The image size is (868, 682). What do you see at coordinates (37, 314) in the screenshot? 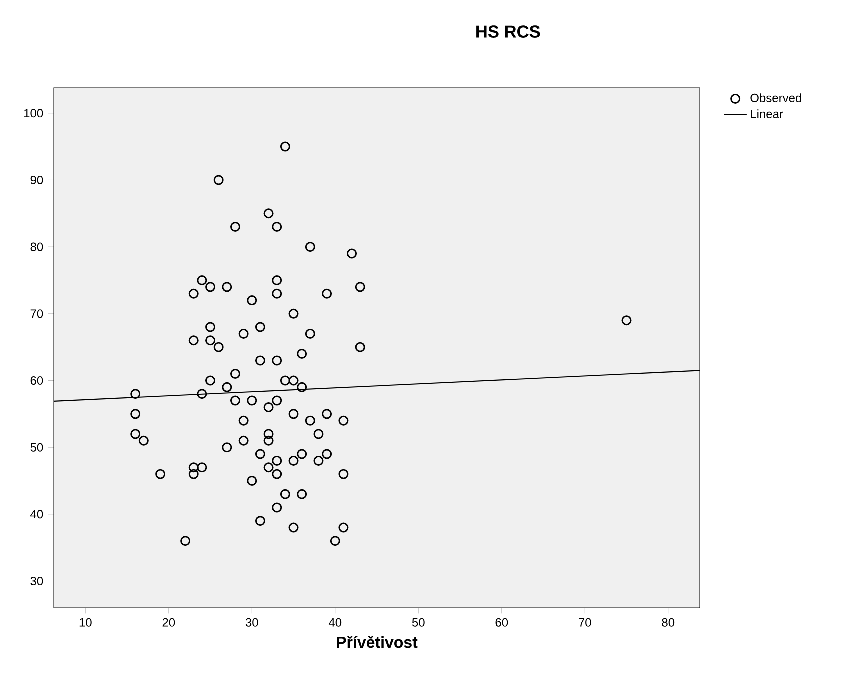
I see `y-tick-label: 70` at bounding box center [37, 314].